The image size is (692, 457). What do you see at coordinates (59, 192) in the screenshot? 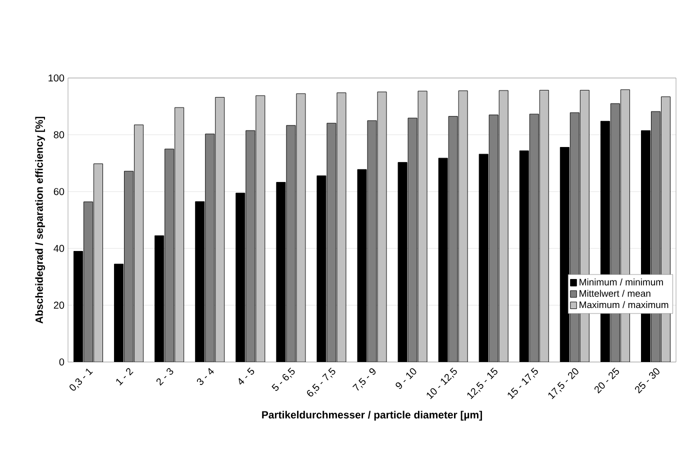
I see `y-tick-label: 60` at bounding box center [59, 192].